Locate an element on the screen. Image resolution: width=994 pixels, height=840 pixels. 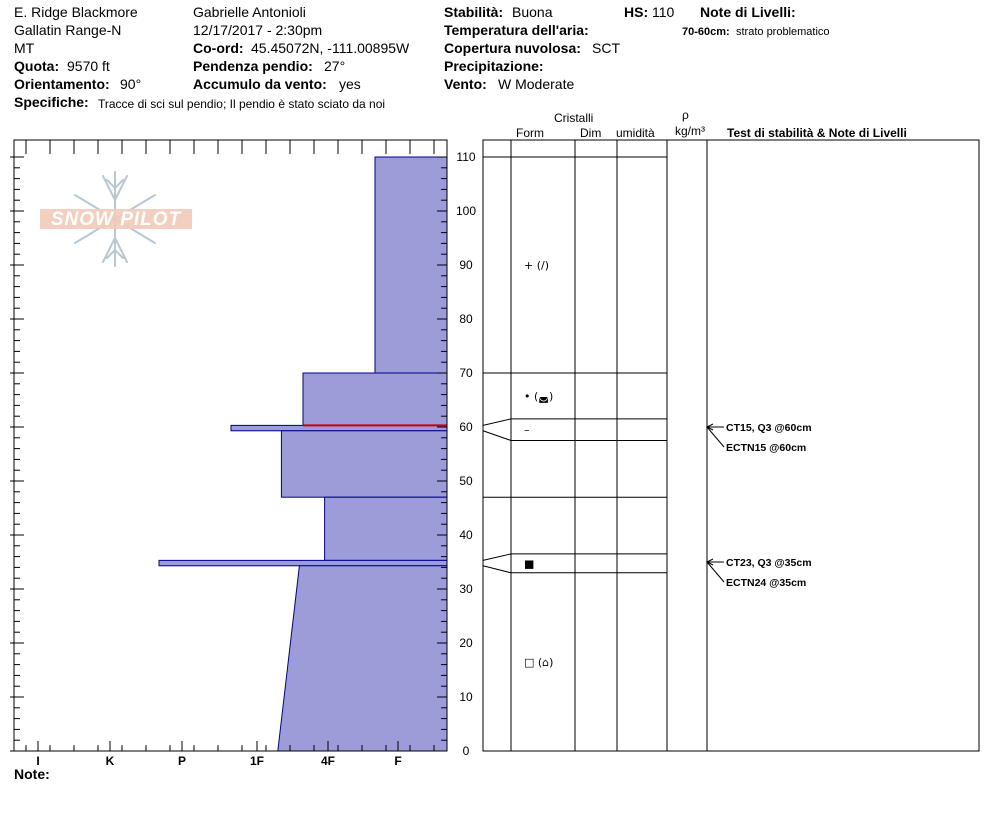
depth-label-0: 0 is located at coordinates (466, 751).